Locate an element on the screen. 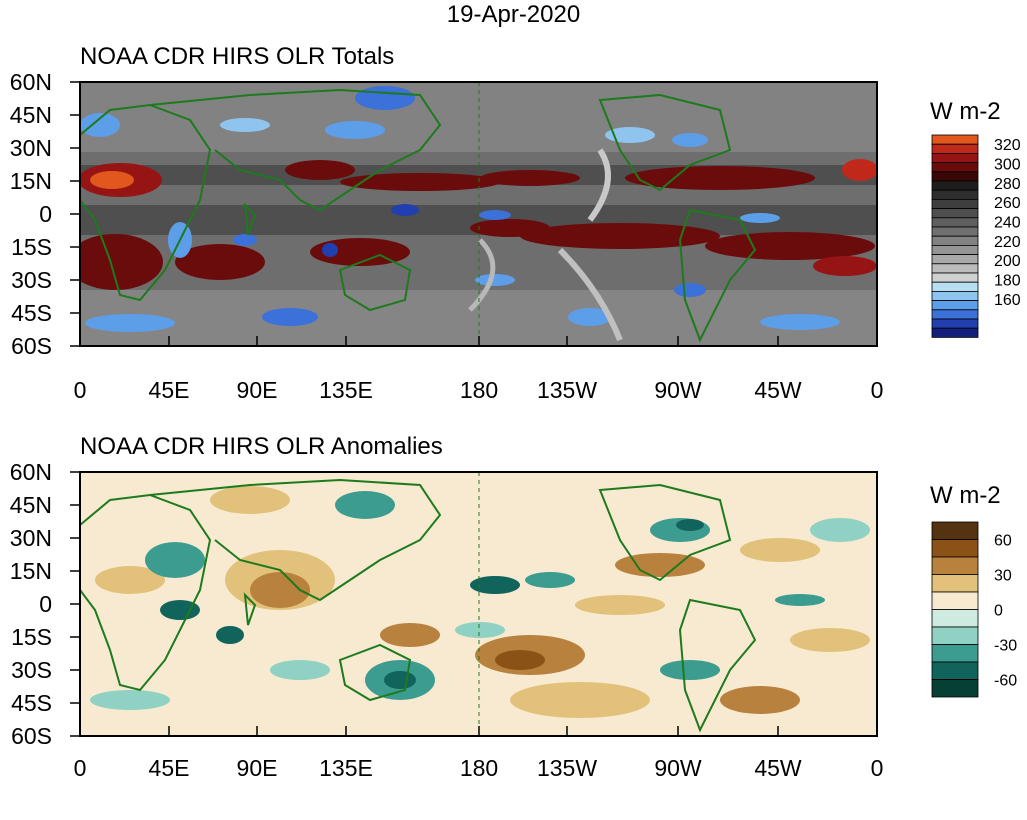 Image resolution: width=1027 pixels, height=820 pixels. olr-anomalies-y-ticks: 60N 45N 30N 15N 0 15S 30S 45S 60S is located at coordinates (31, 604).